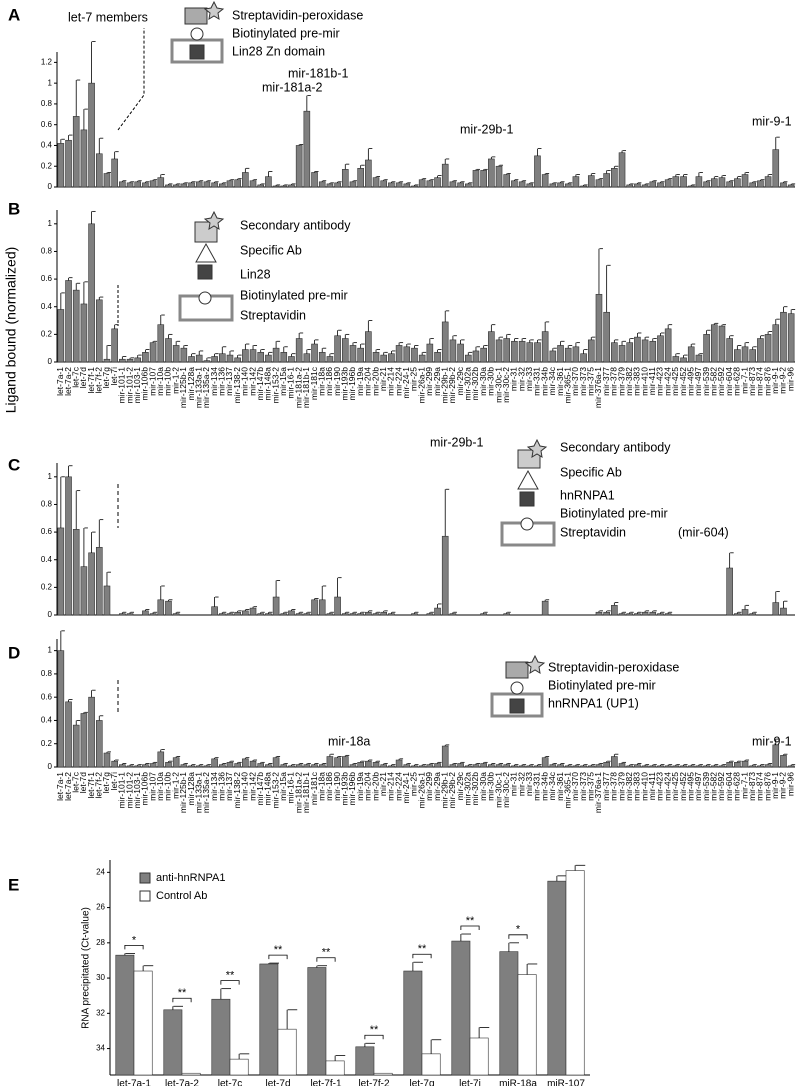  What do you see at coordinates (457, 442) in the screenshot?
I see `annotation: mir-29b-1` at bounding box center [457, 442].